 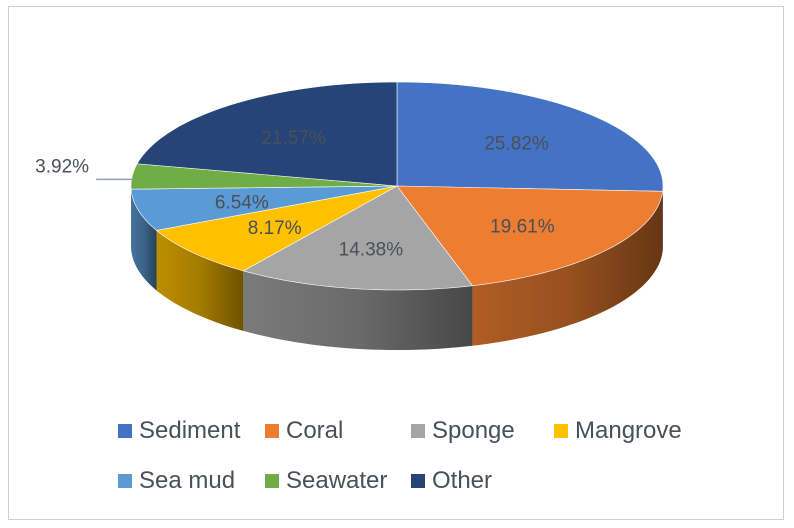 I want to click on legend-swatch-coral, so click(x=272, y=431).